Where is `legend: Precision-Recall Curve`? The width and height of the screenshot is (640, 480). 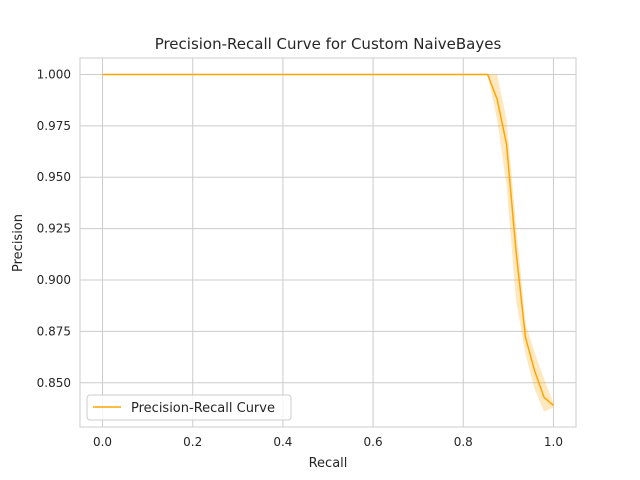 legend: Precision-Recall Curve is located at coordinates (189, 407).